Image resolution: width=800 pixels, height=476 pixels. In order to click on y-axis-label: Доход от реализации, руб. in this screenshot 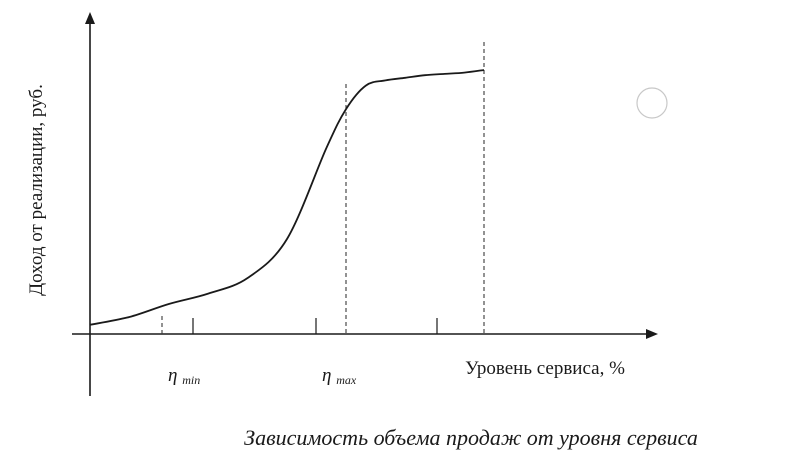, I will do `click(36, 190)`.